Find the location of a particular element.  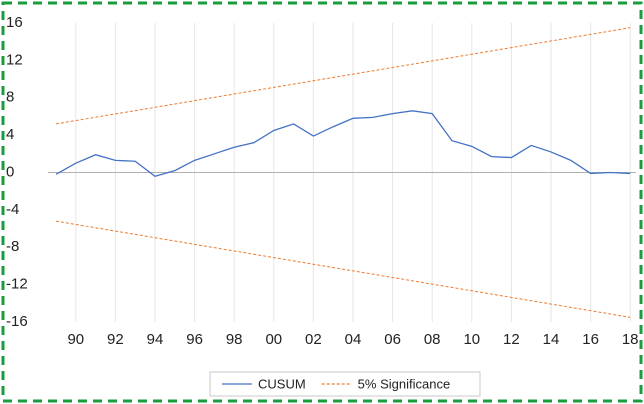

legend-label: 5% Significance is located at coordinates (404, 383).